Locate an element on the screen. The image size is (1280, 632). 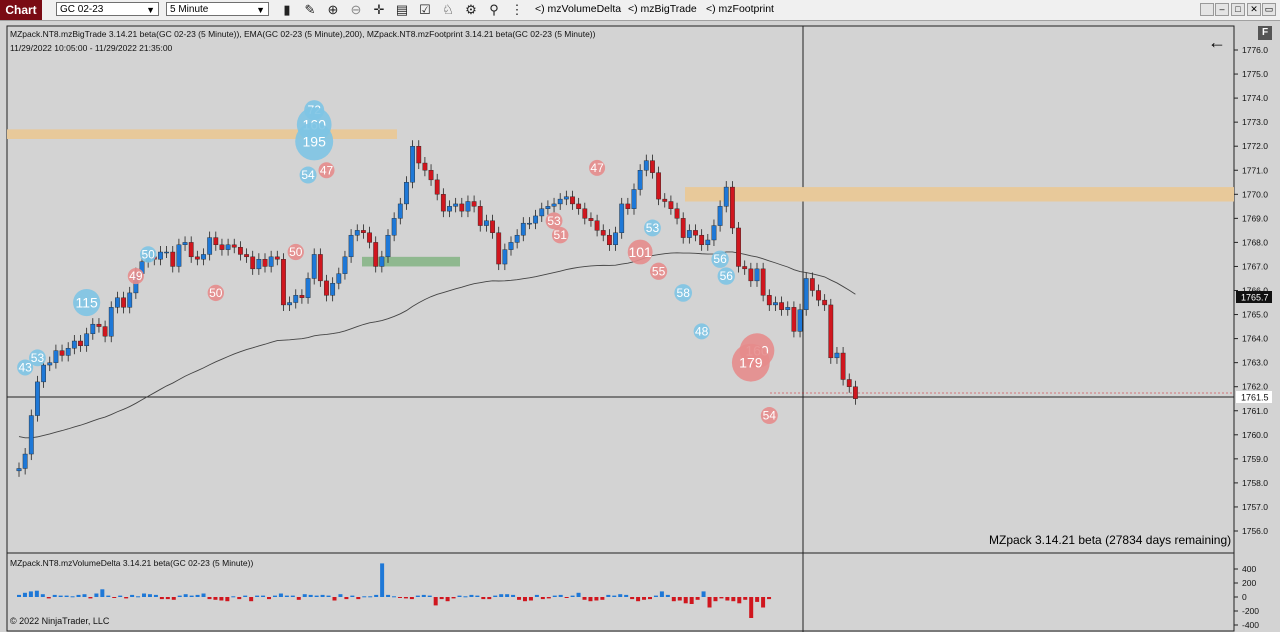
maximize-icon: □ is located at coordinates (1238, 9).